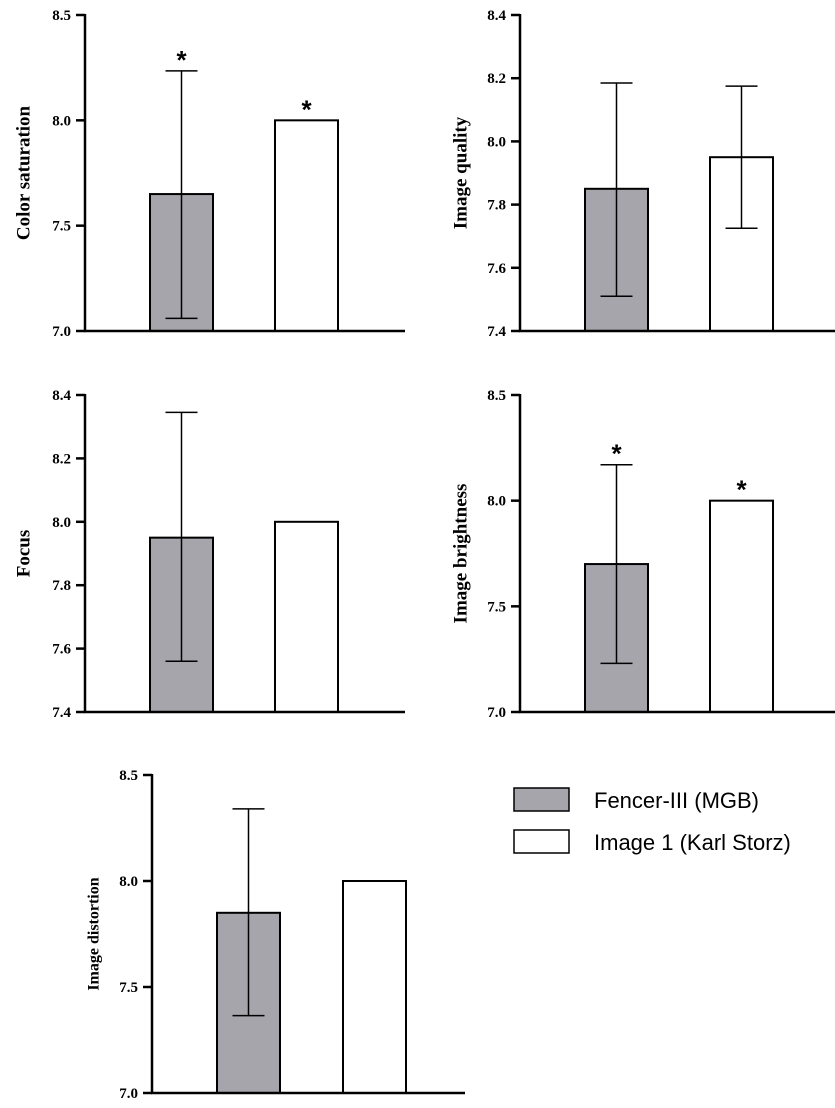 Image resolution: width=835 pixels, height=1108 pixels. I want to click on panel-1: * * 7.0 7.5 8.0 8.5 Color saturation, so click(209, 174).